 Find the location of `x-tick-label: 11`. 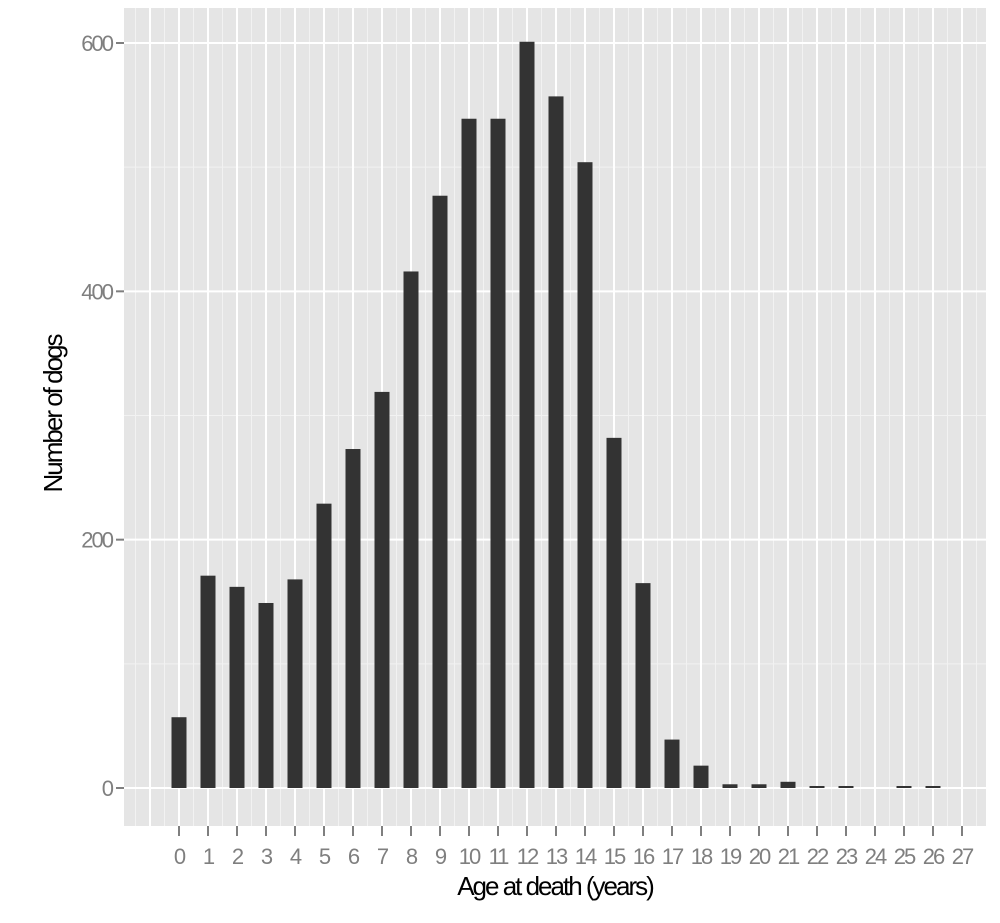

x-tick-label: 11 is located at coordinates (499, 856).